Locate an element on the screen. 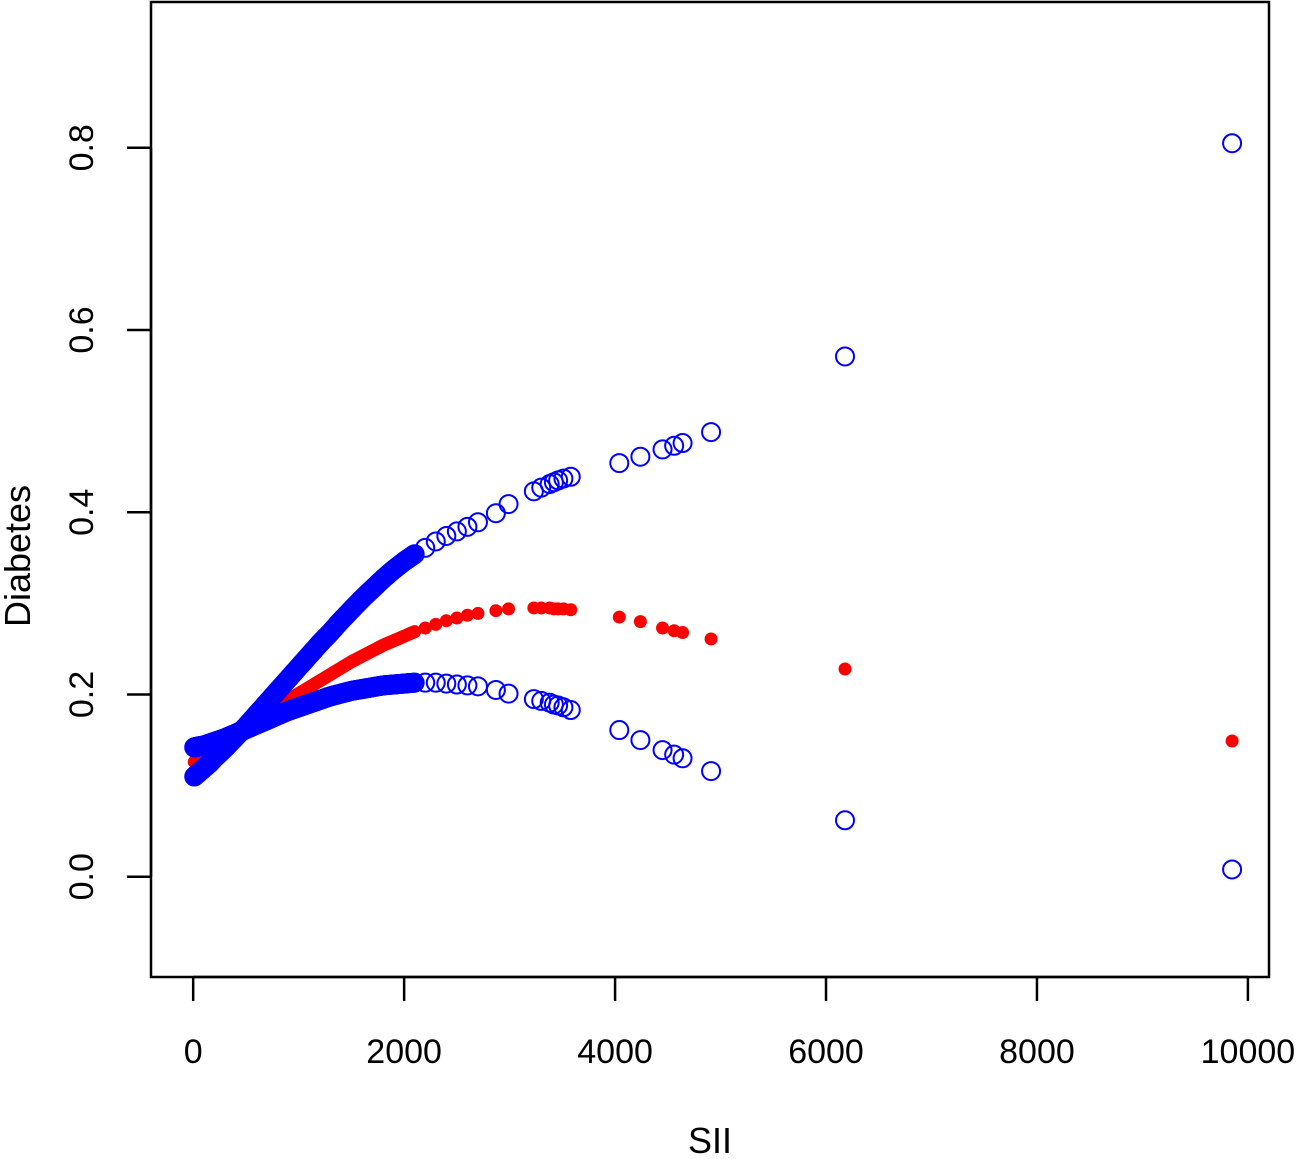  x-tick-label: 4000 is located at coordinates (615, 1052).